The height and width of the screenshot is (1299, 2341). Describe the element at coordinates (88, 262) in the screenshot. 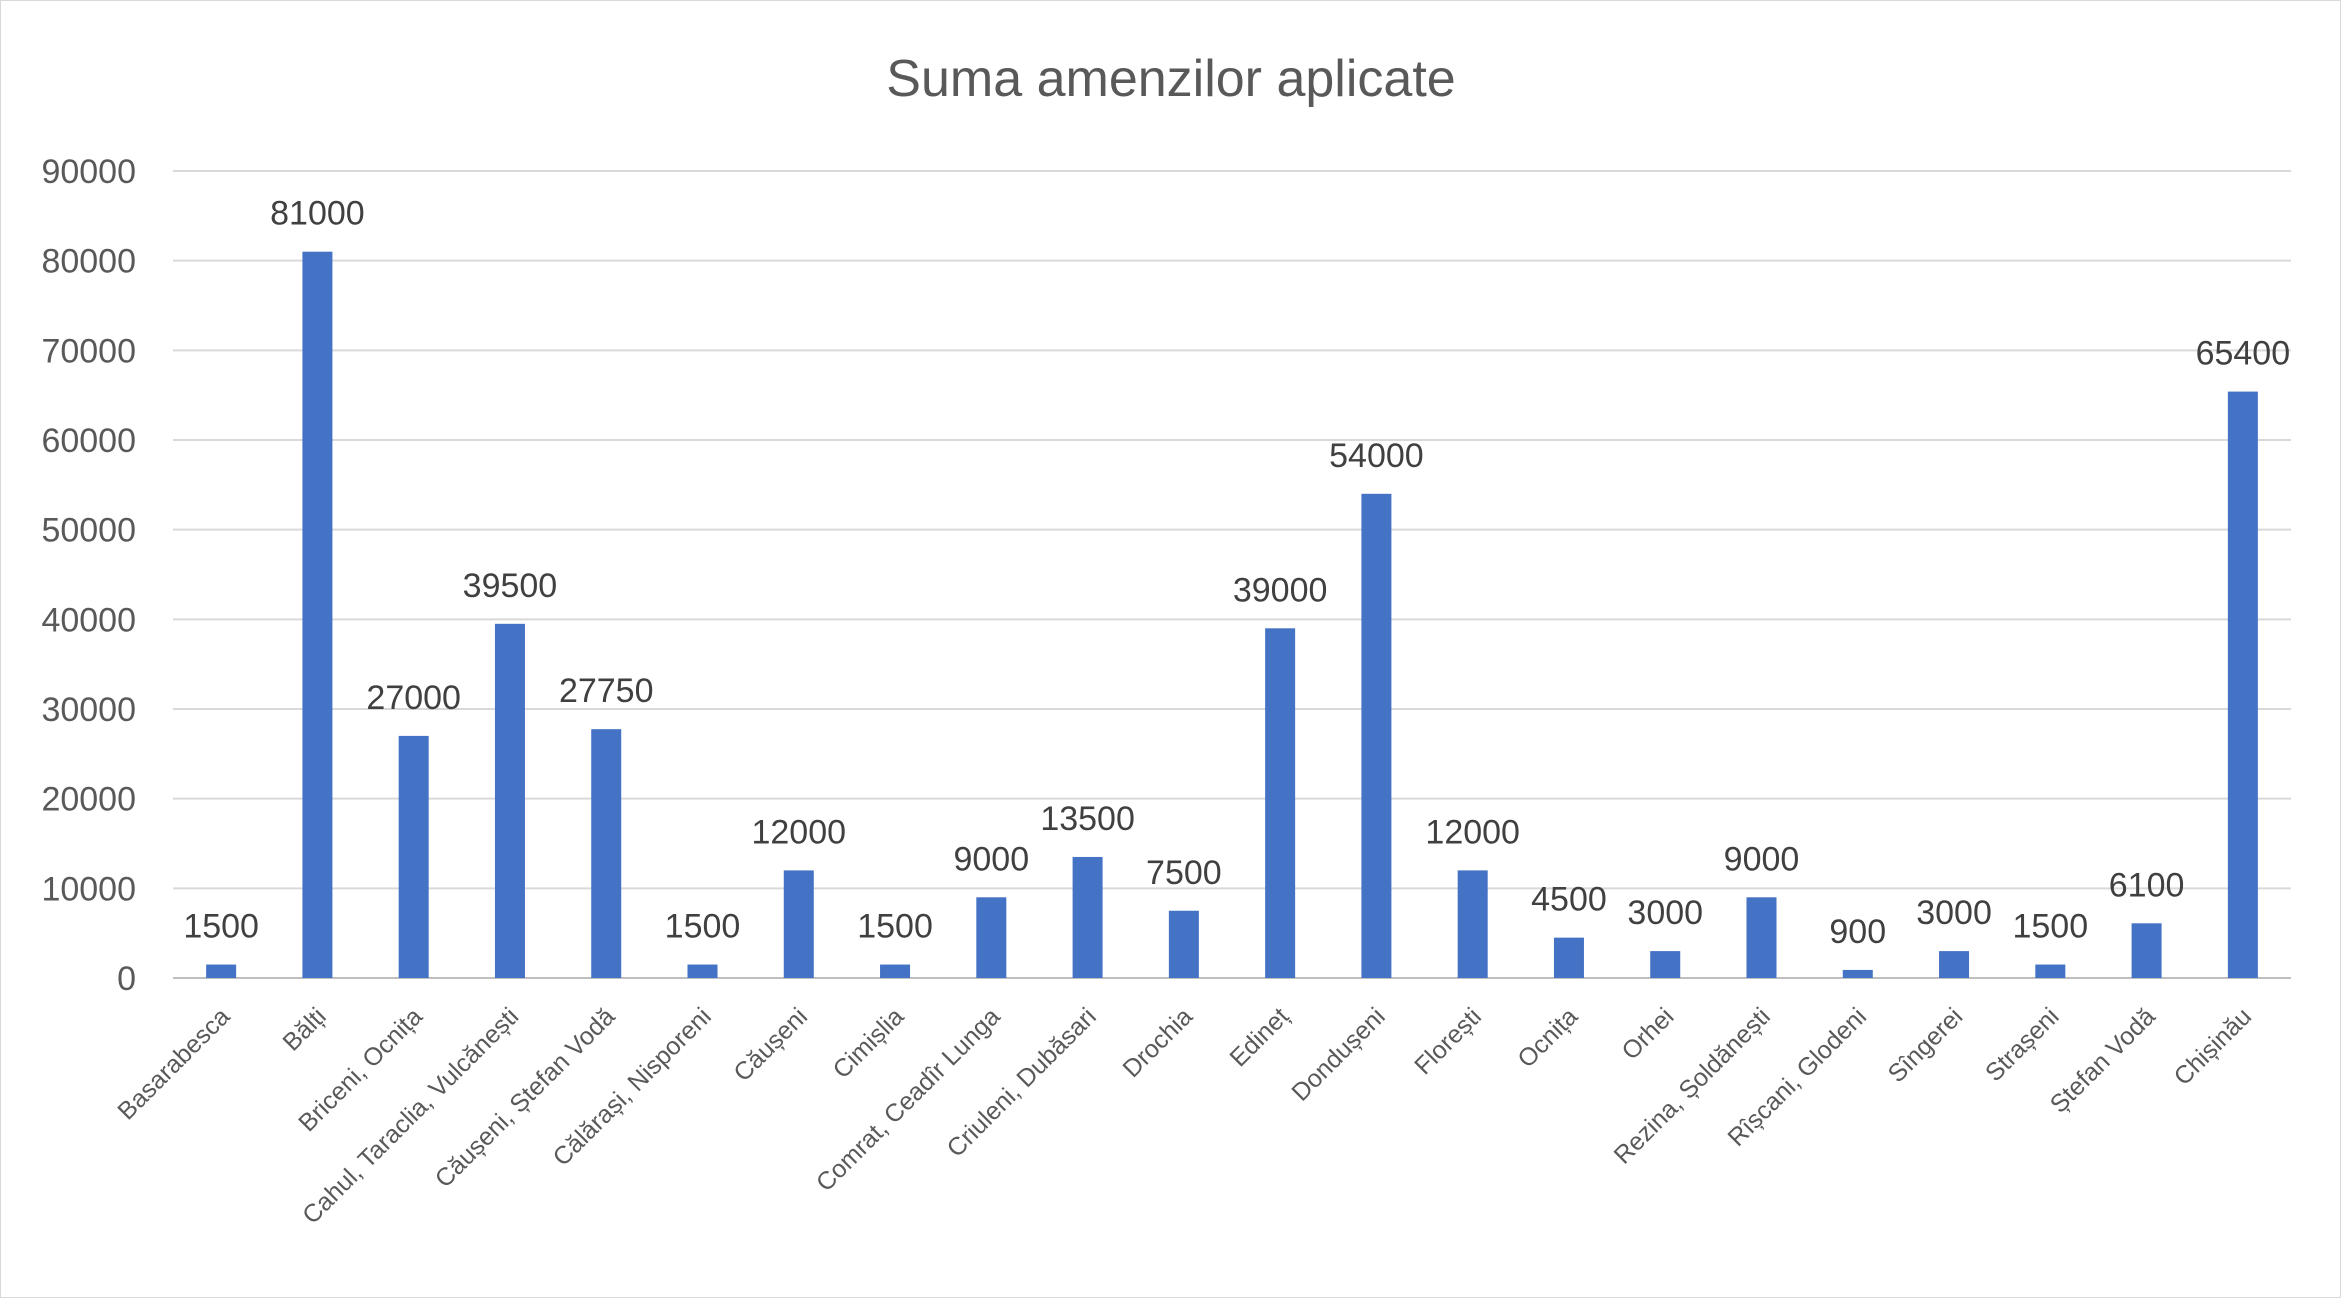

I see `y-tick-label: 80000` at that location.